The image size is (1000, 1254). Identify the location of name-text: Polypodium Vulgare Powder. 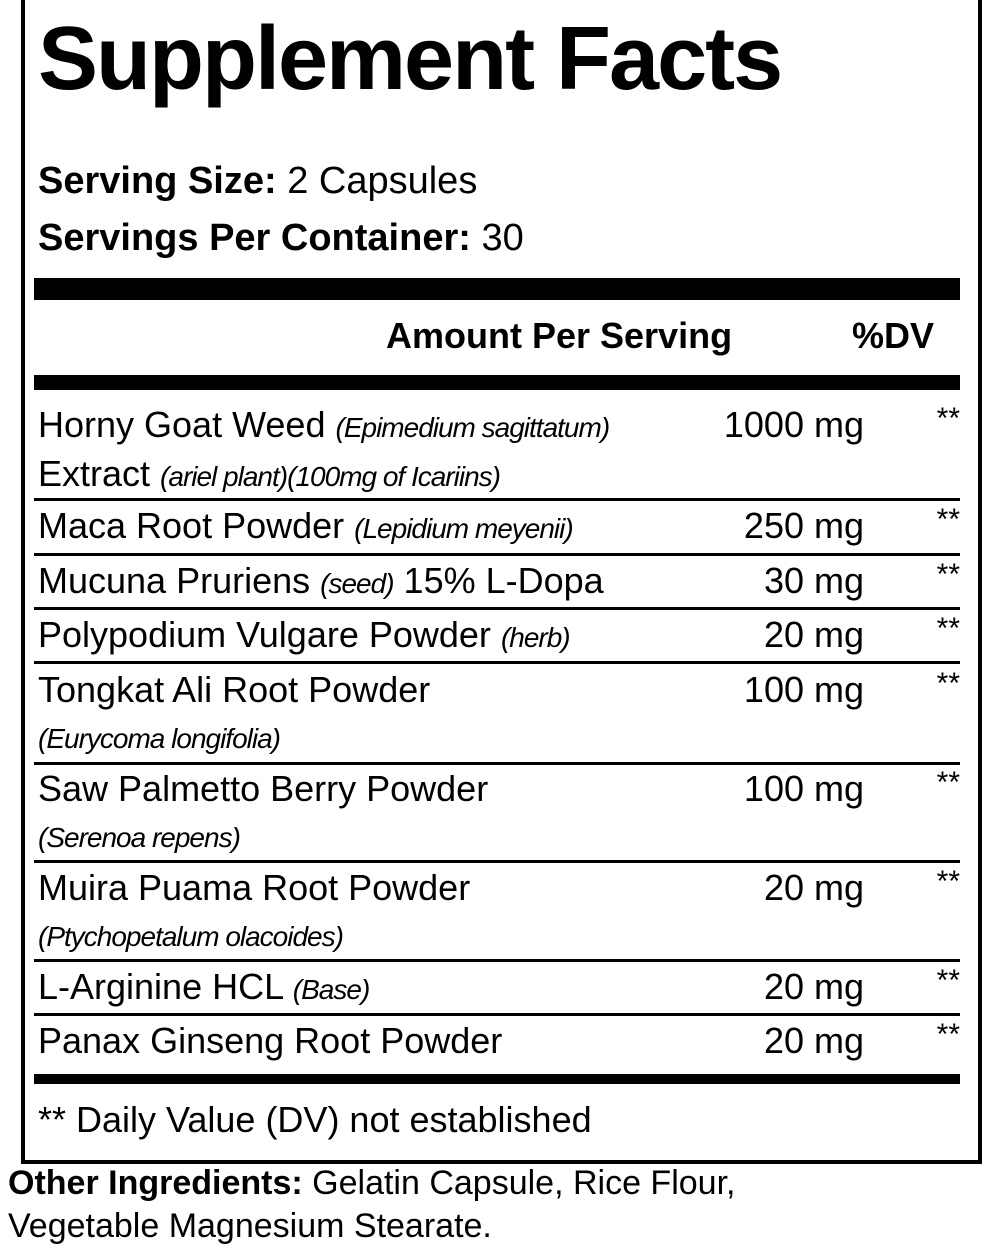
(264, 634).